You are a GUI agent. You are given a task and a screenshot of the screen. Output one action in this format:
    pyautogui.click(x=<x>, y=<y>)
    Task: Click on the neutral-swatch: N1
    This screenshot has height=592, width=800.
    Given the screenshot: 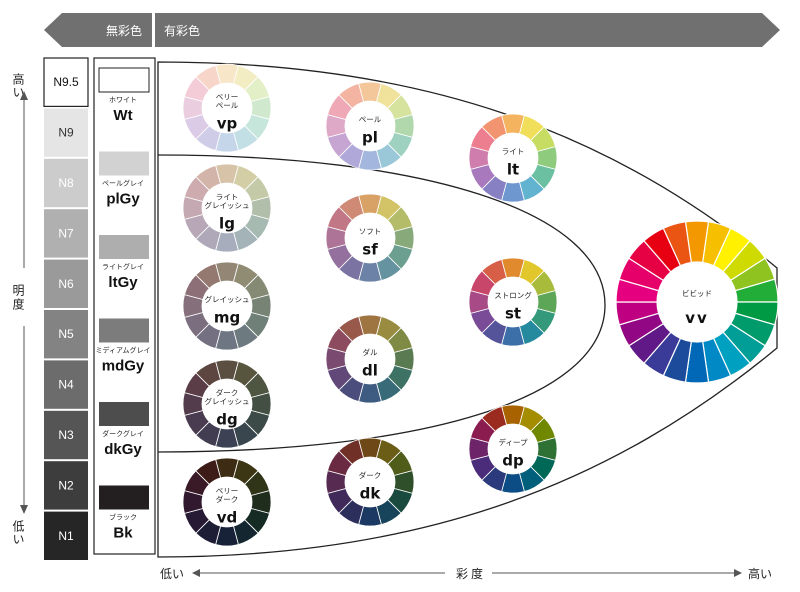 What is the action you would take?
    pyautogui.click(x=66, y=535)
    